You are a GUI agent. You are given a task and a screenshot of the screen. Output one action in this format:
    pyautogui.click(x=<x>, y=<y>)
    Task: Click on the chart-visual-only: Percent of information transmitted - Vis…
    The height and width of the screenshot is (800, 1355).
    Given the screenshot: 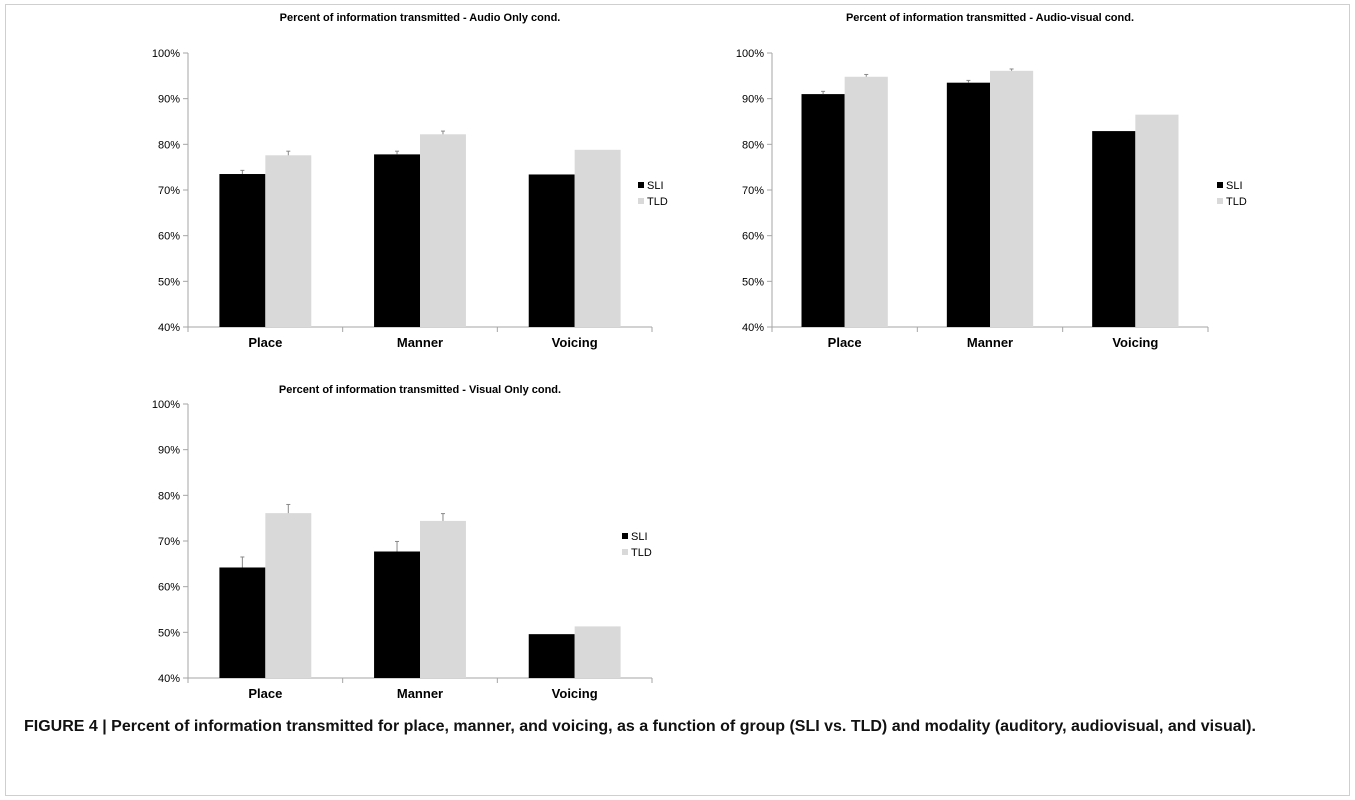 What is the action you would take?
    pyautogui.click(x=402, y=542)
    